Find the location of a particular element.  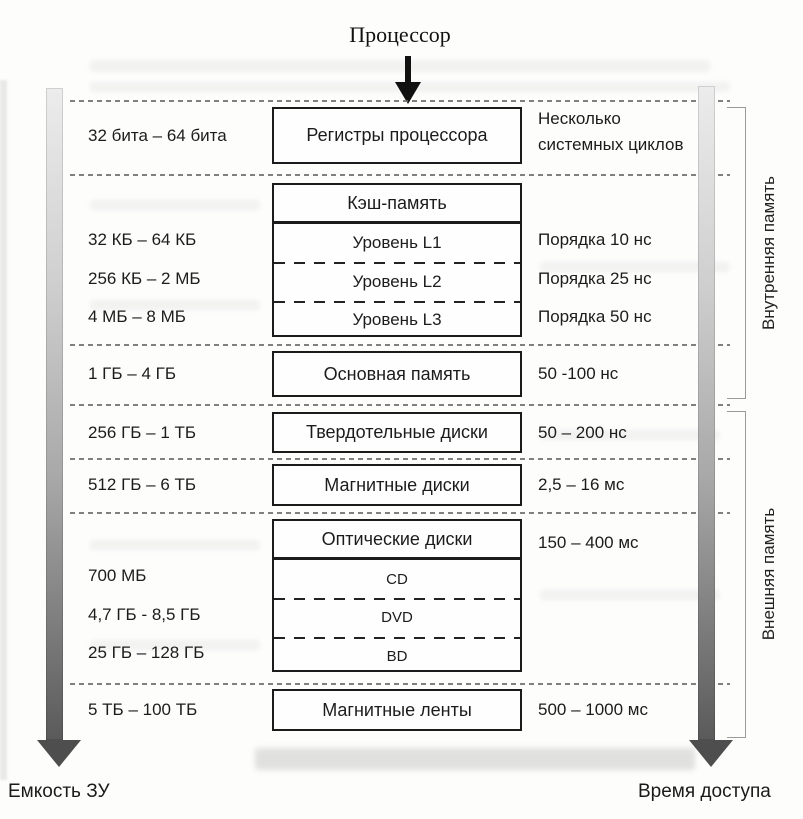

main-memory-box: Основная память is located at coordinates (397, 374).